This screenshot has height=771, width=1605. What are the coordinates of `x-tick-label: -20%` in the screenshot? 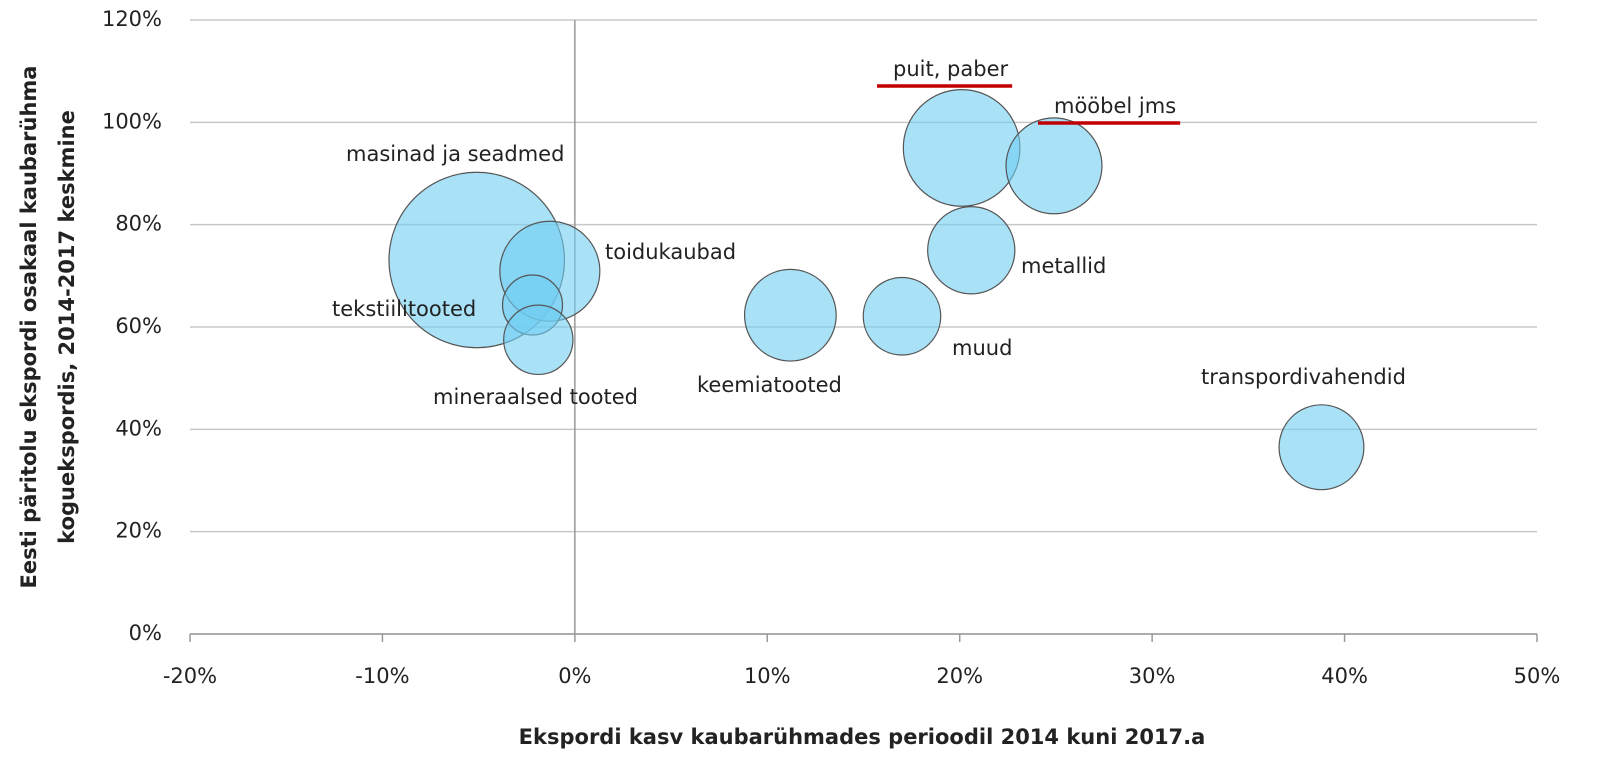 It's located at (190, 676).